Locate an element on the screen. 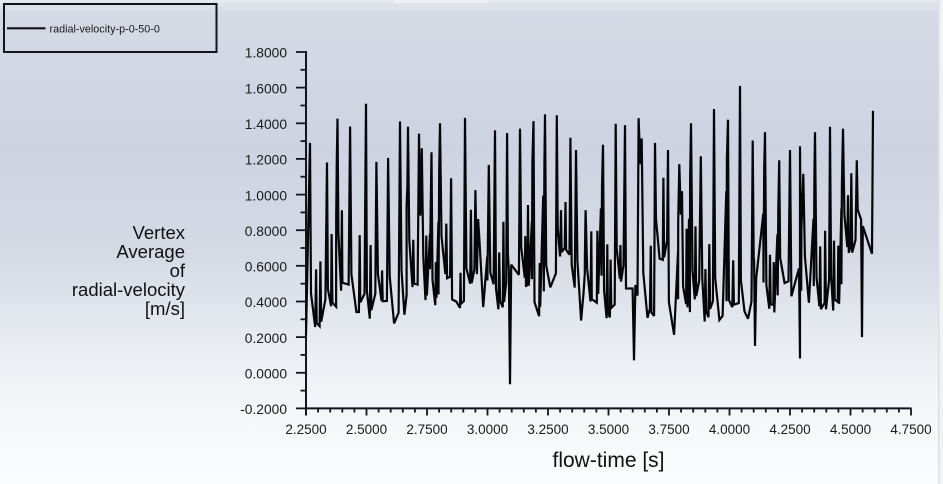  svg-text: 2.5000 is located at coordinates (366, 429).